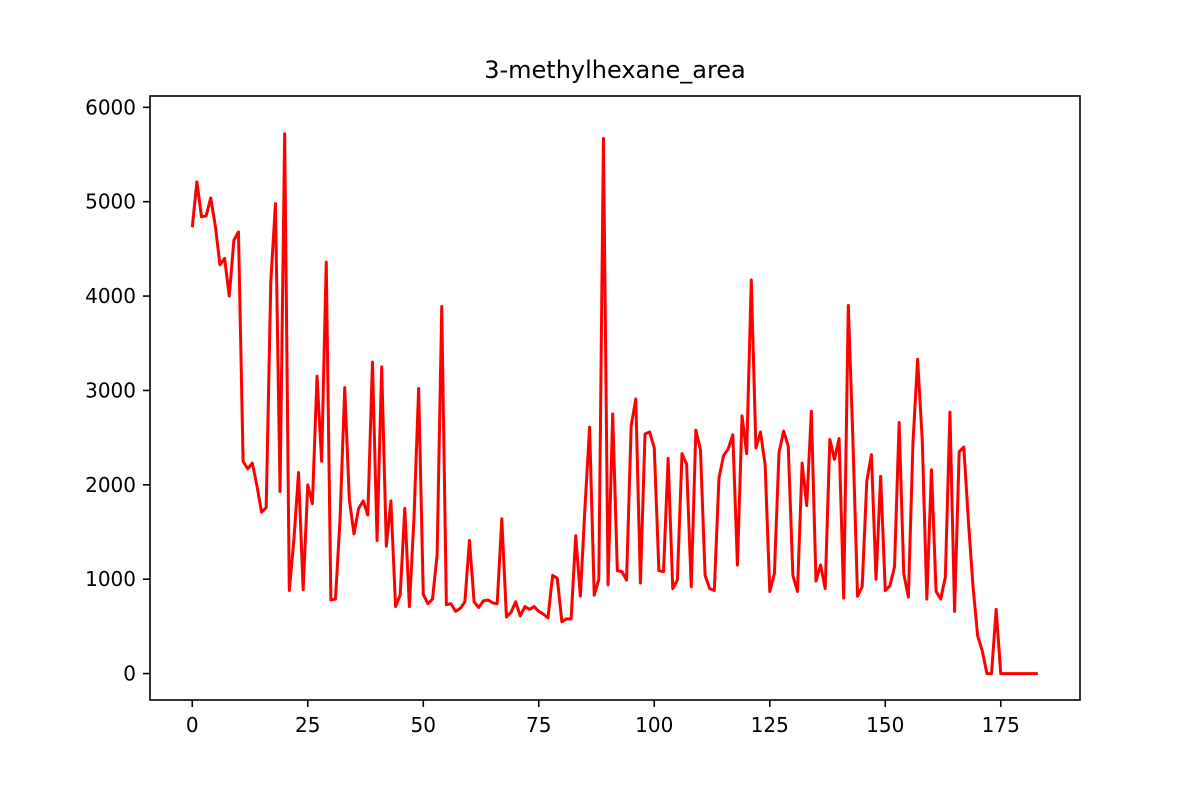 The image size is (1200, 800). Describe the element at coordinates (654, 725) in the screenshot. I see `x-tick-label: 100` at that location.